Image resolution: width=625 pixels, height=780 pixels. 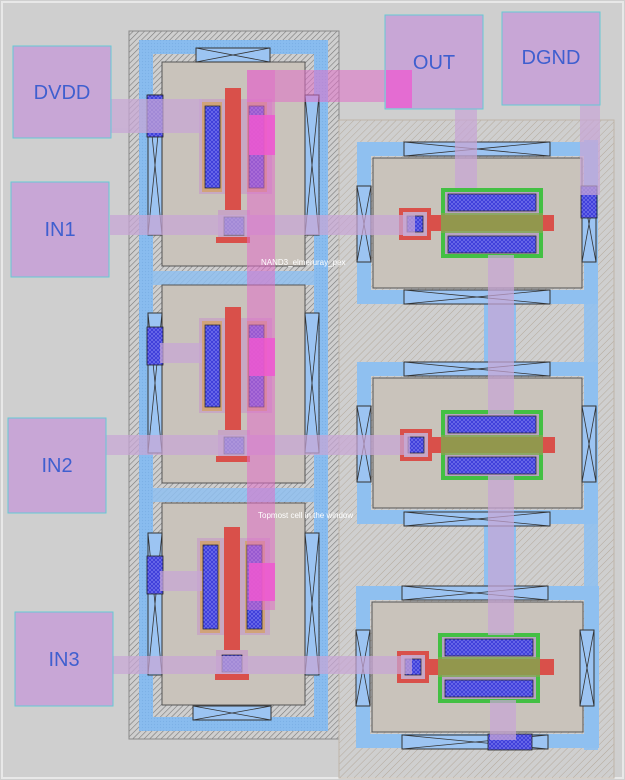 I want to click on pin-in1-label: IN1, so click(x=59, y=230).